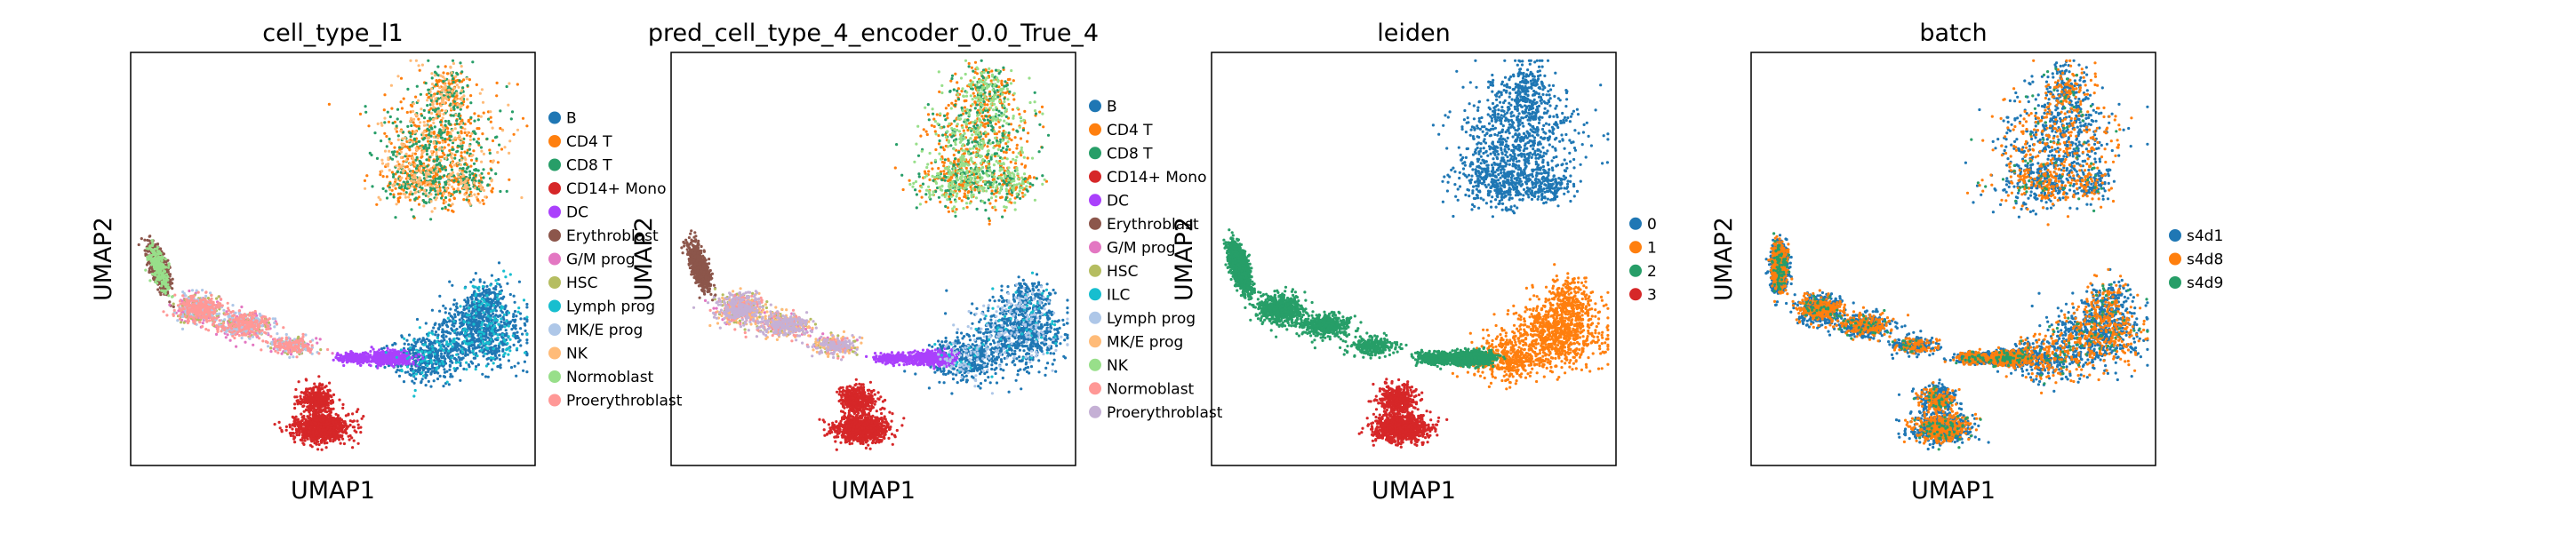  Describe the element at coordinates (452, 324) in the screenshot. I see `series-B` at that location.